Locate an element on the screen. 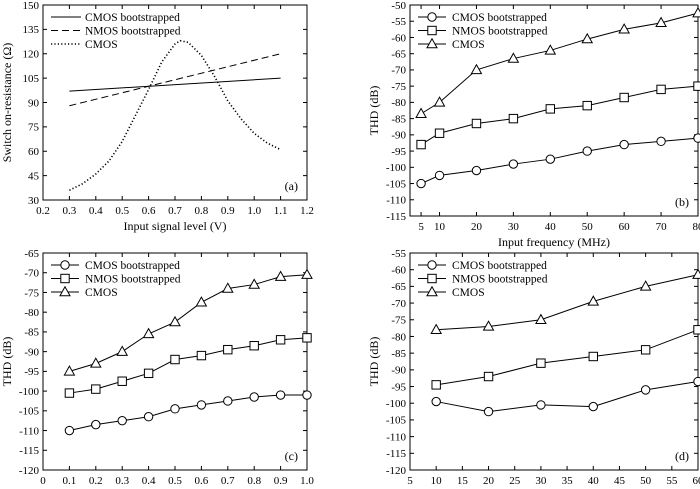 The image size is (700, 489). y-tick-label: -110 is located at coordinates (396, 437).